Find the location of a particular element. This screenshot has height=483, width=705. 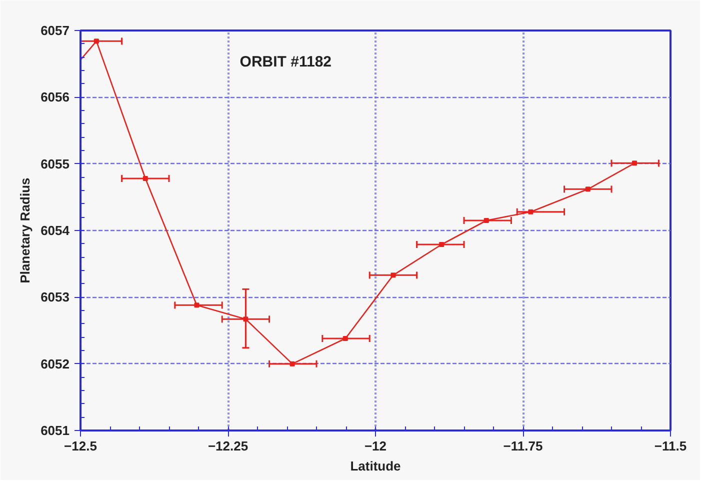

y-tick-label: 6053 is located at coordinates (55, 297).